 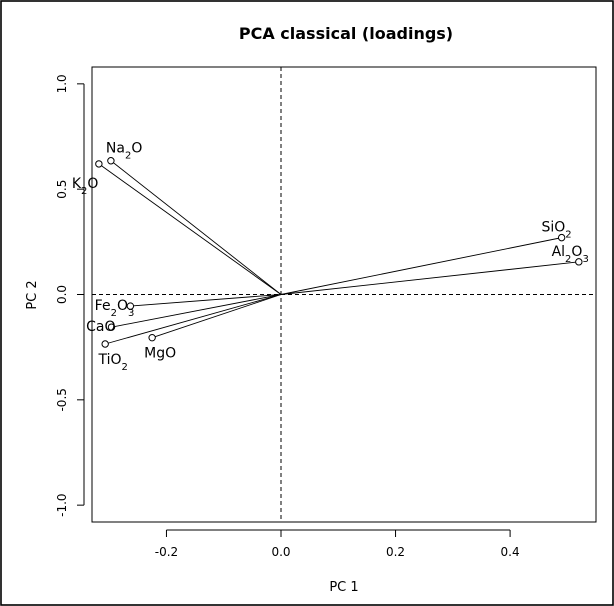 I want to click on loading-point-mgo, so click(x=152, y=337).